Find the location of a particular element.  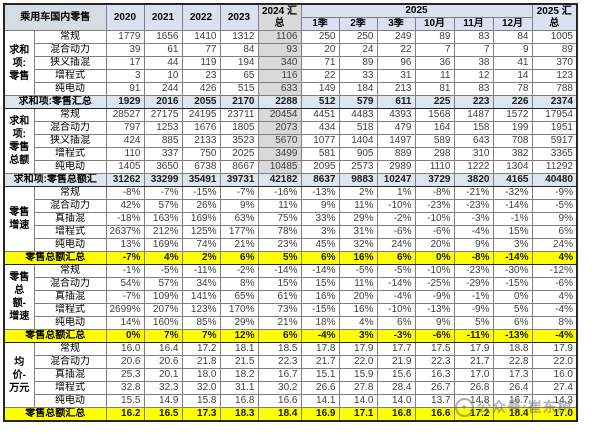

data-cell: 123% is located at coordinates (201, 310).